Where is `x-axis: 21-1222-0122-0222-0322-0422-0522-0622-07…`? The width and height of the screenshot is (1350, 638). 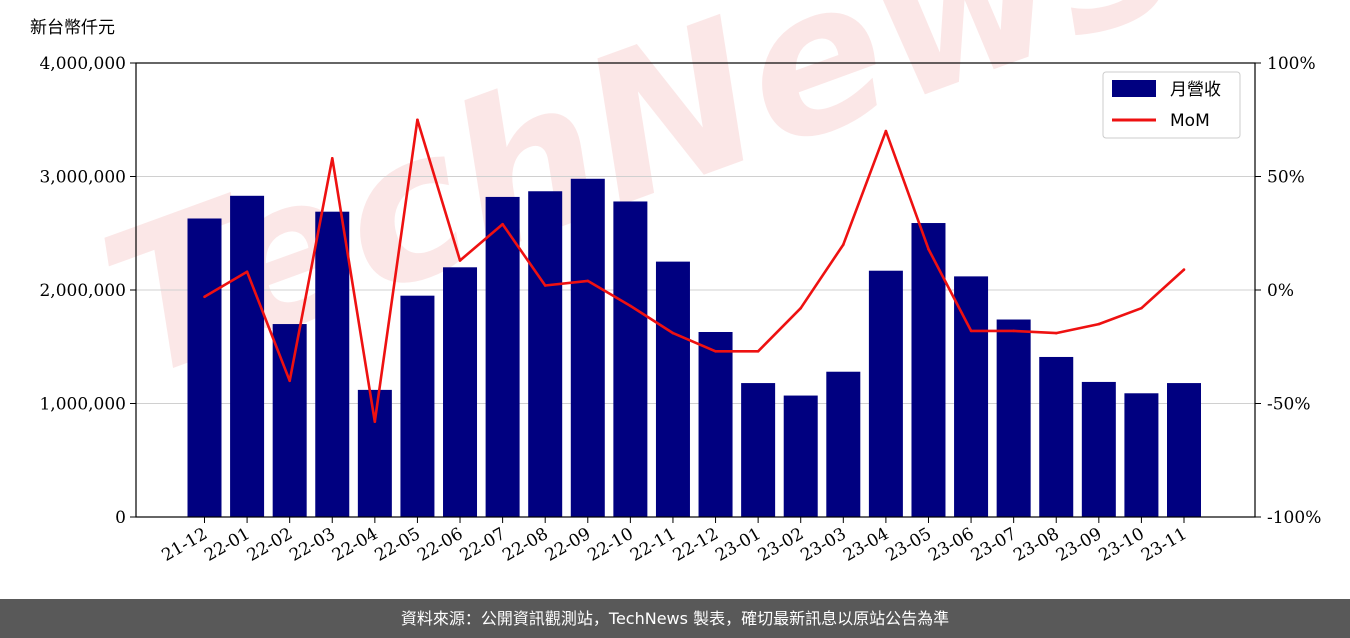
x-axis: 21-1222-0122-0222-0322-0422-0522-0622-07… is located at coordinates (675, 541).